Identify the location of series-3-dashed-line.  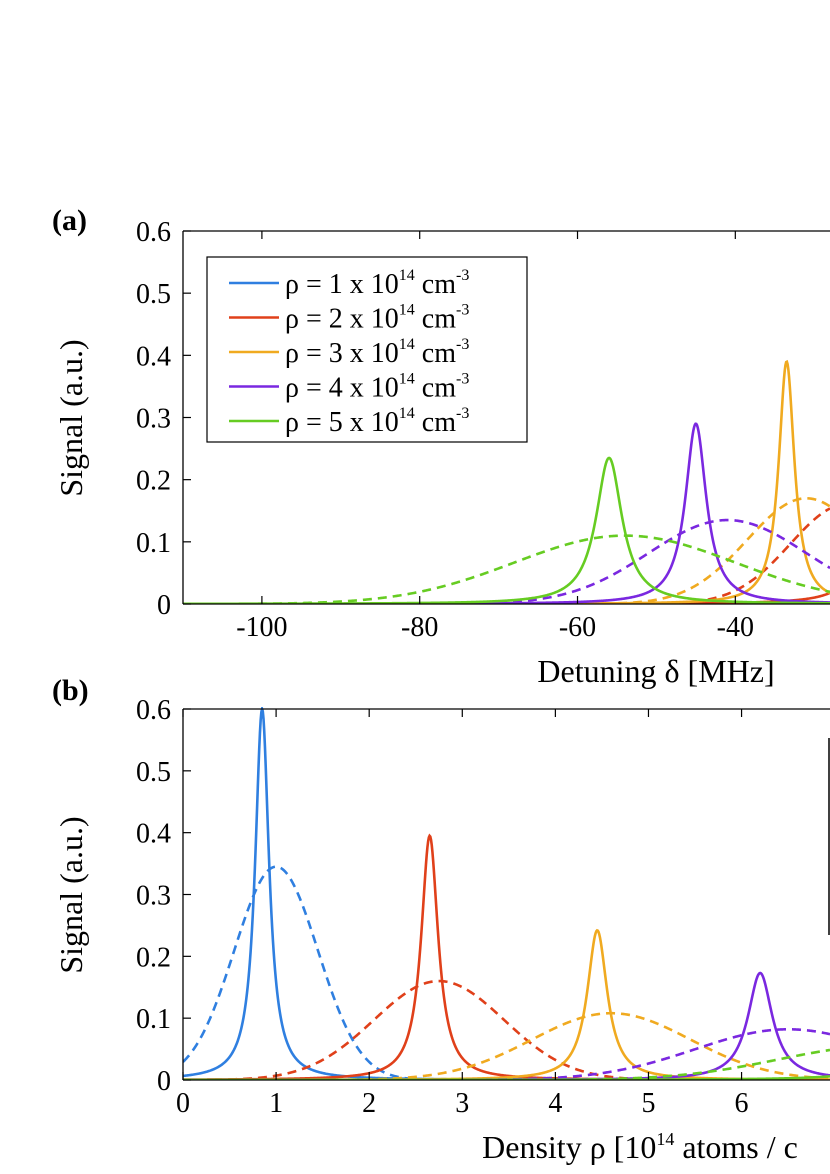
(506, 550).